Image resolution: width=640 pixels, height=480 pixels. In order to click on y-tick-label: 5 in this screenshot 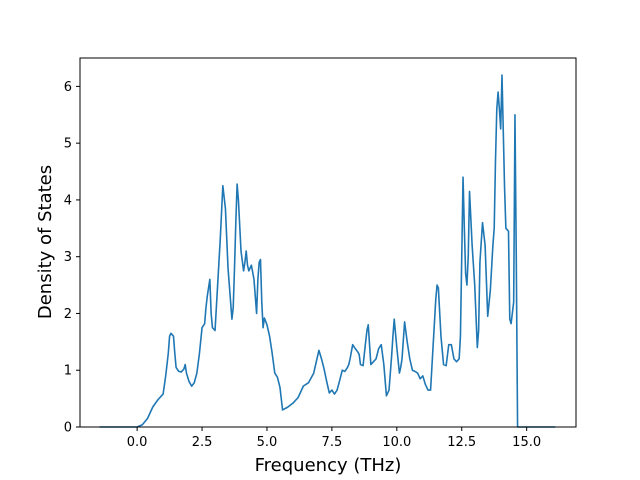, I will do `click(68, 144)`.